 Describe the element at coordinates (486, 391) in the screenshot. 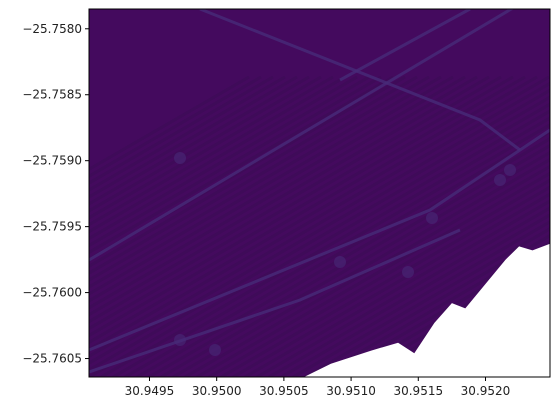

I see `x-tick-label: 30.9520` at that location.